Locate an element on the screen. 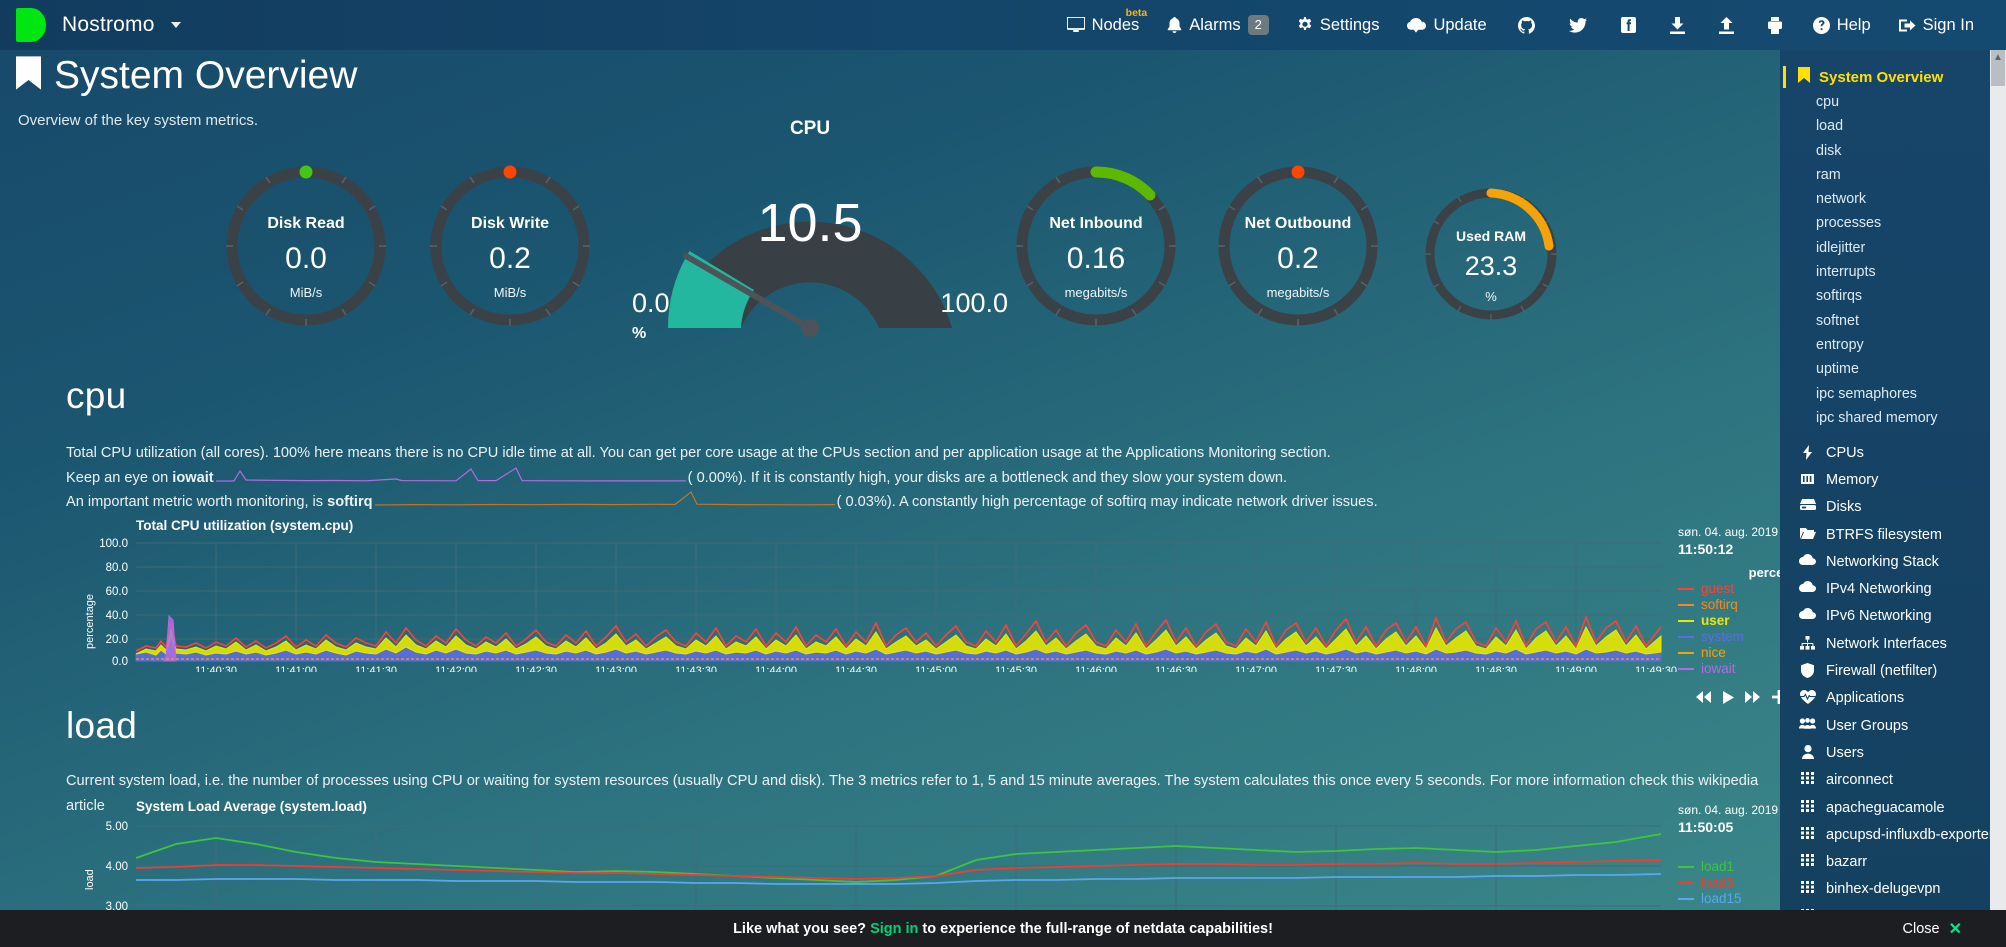  sidebar-item-applications: Applications is located at coordinates (1893, 698).